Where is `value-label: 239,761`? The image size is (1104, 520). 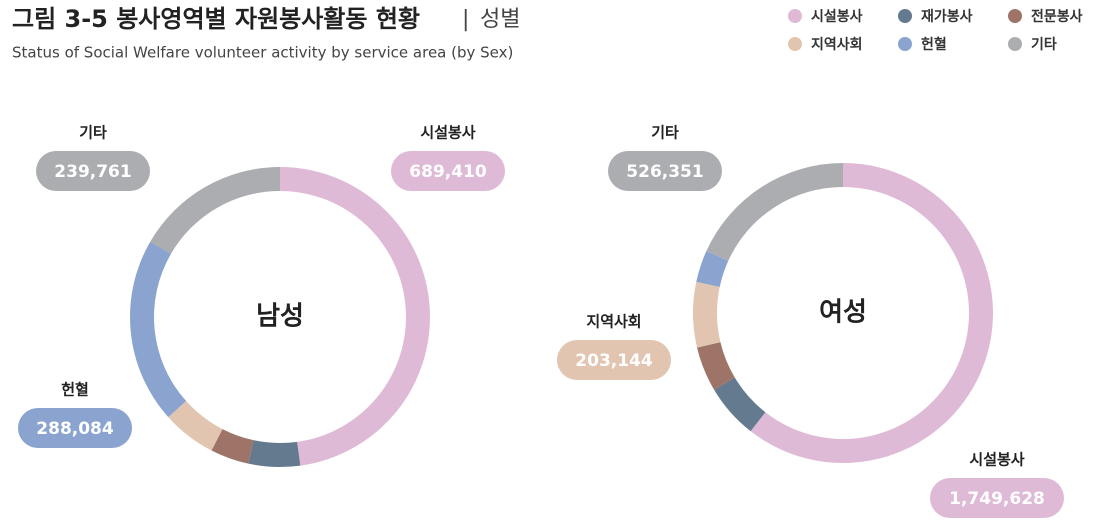
value-label: 239,761 is located at coordinates (92, 172).